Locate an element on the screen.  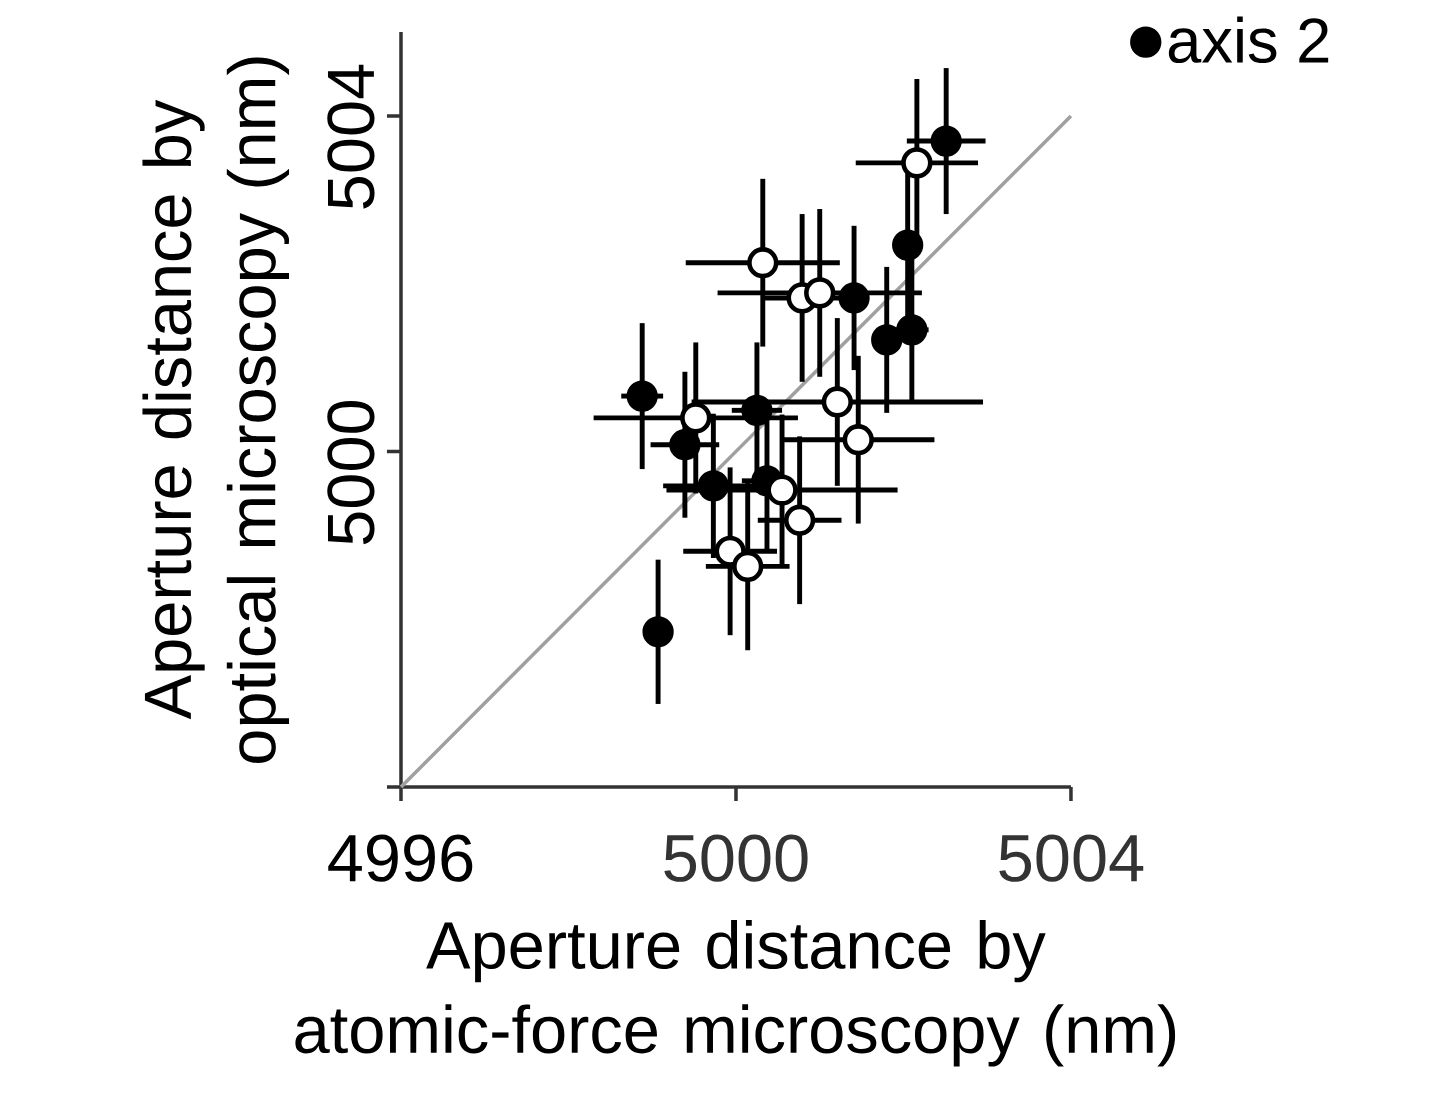
x-tick-label: 4996 is located at coordinates (400, 858).